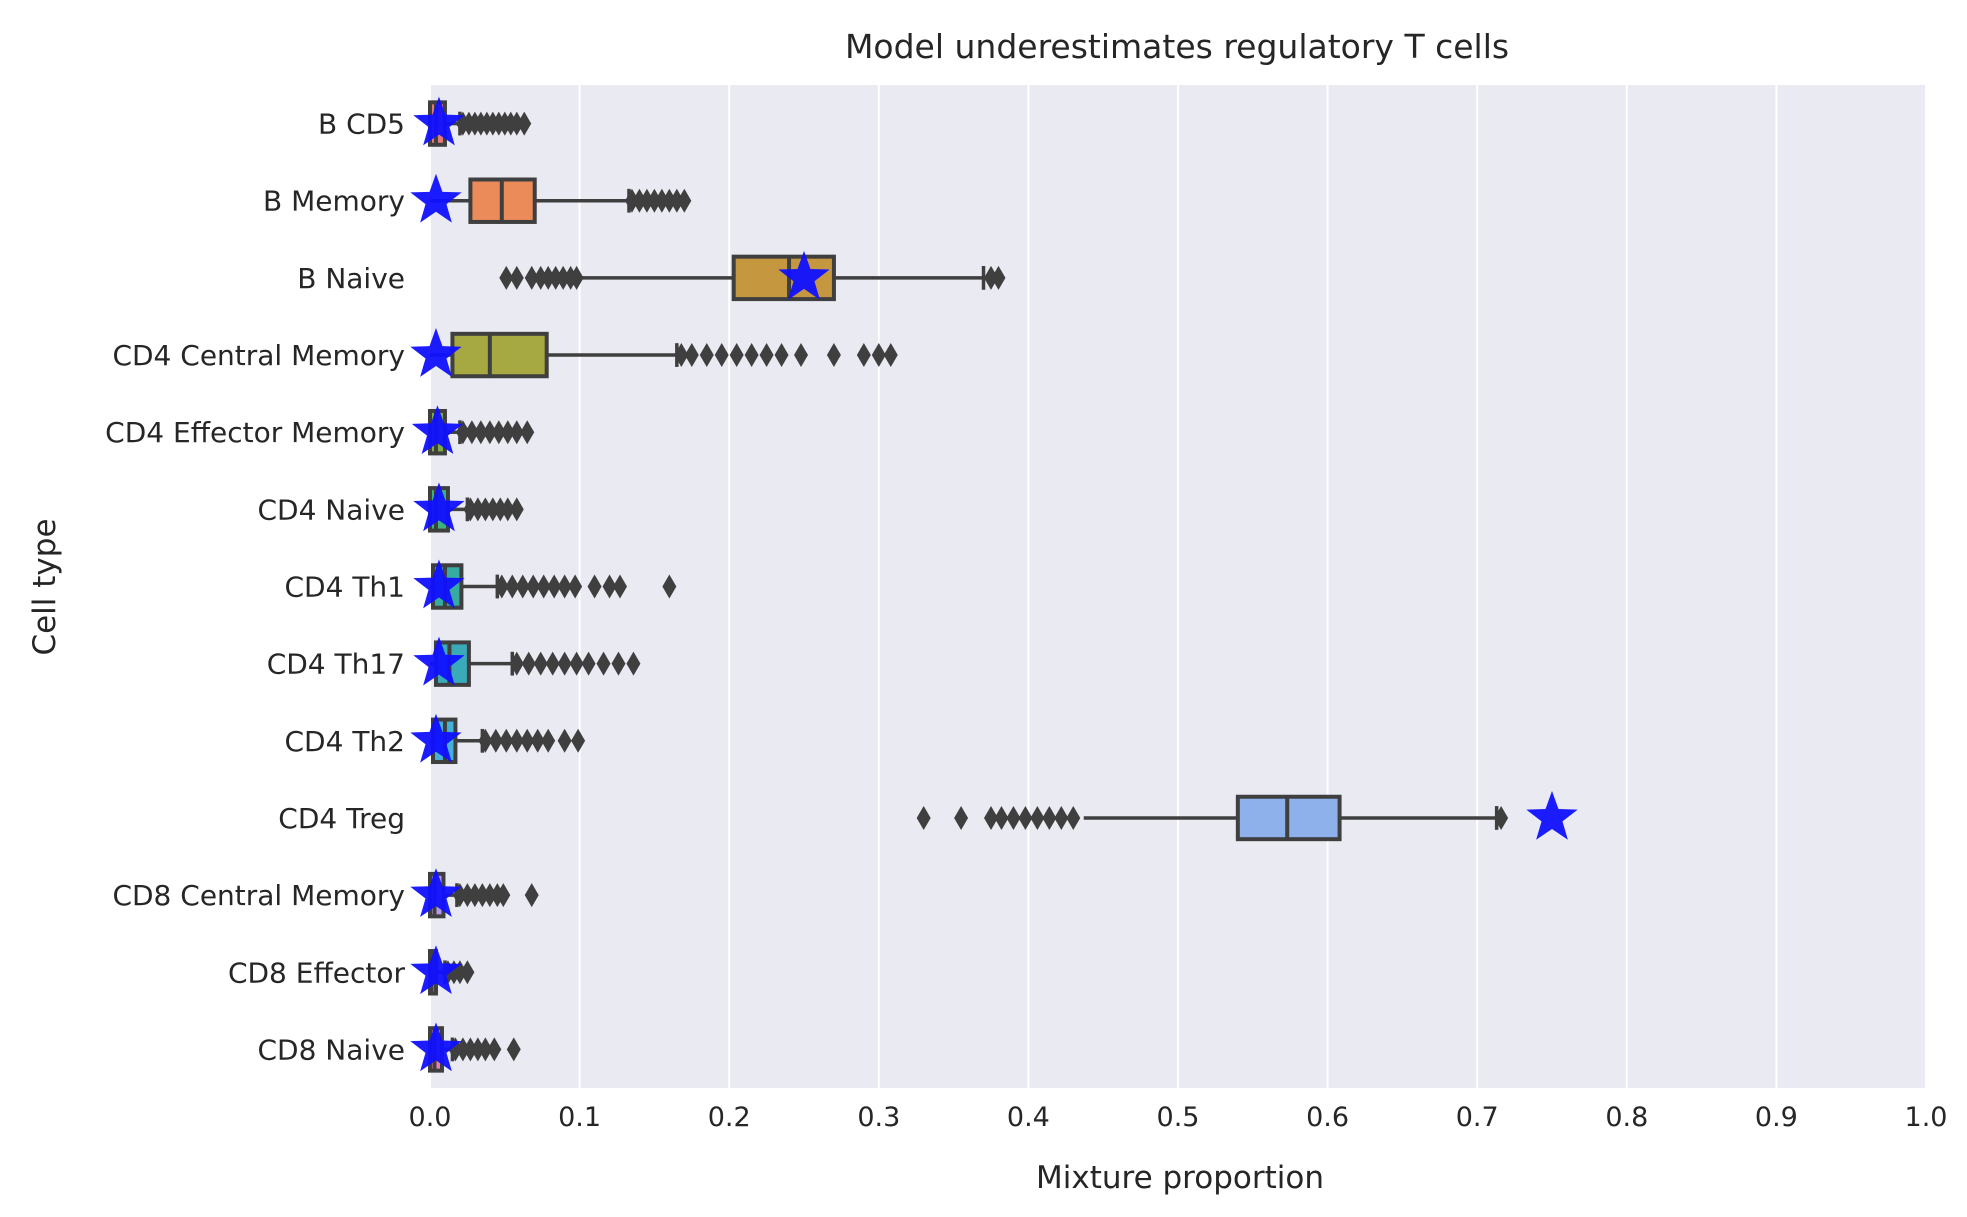  What do you see at coordinates (334, 201) in the screenshot?
I see `category-label: B Memory` at bounding box center [334, 201].